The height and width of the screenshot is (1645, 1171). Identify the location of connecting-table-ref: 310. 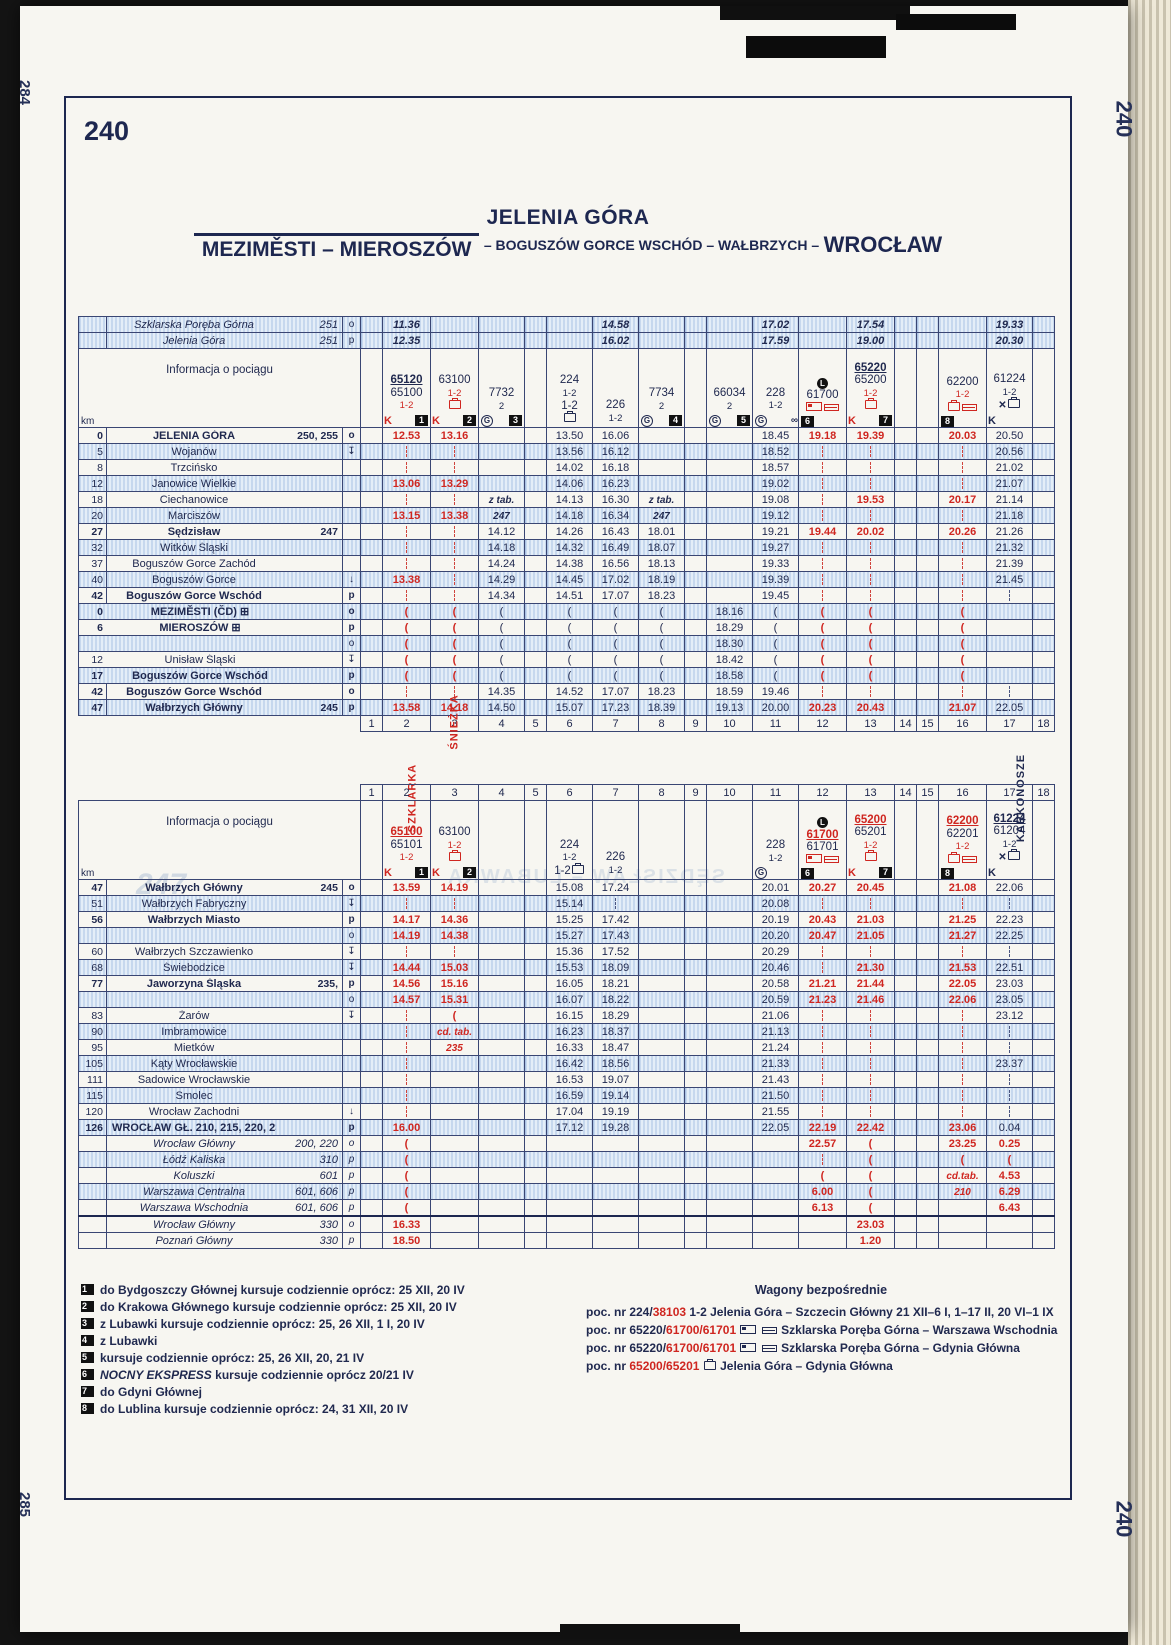
(328, 1159).